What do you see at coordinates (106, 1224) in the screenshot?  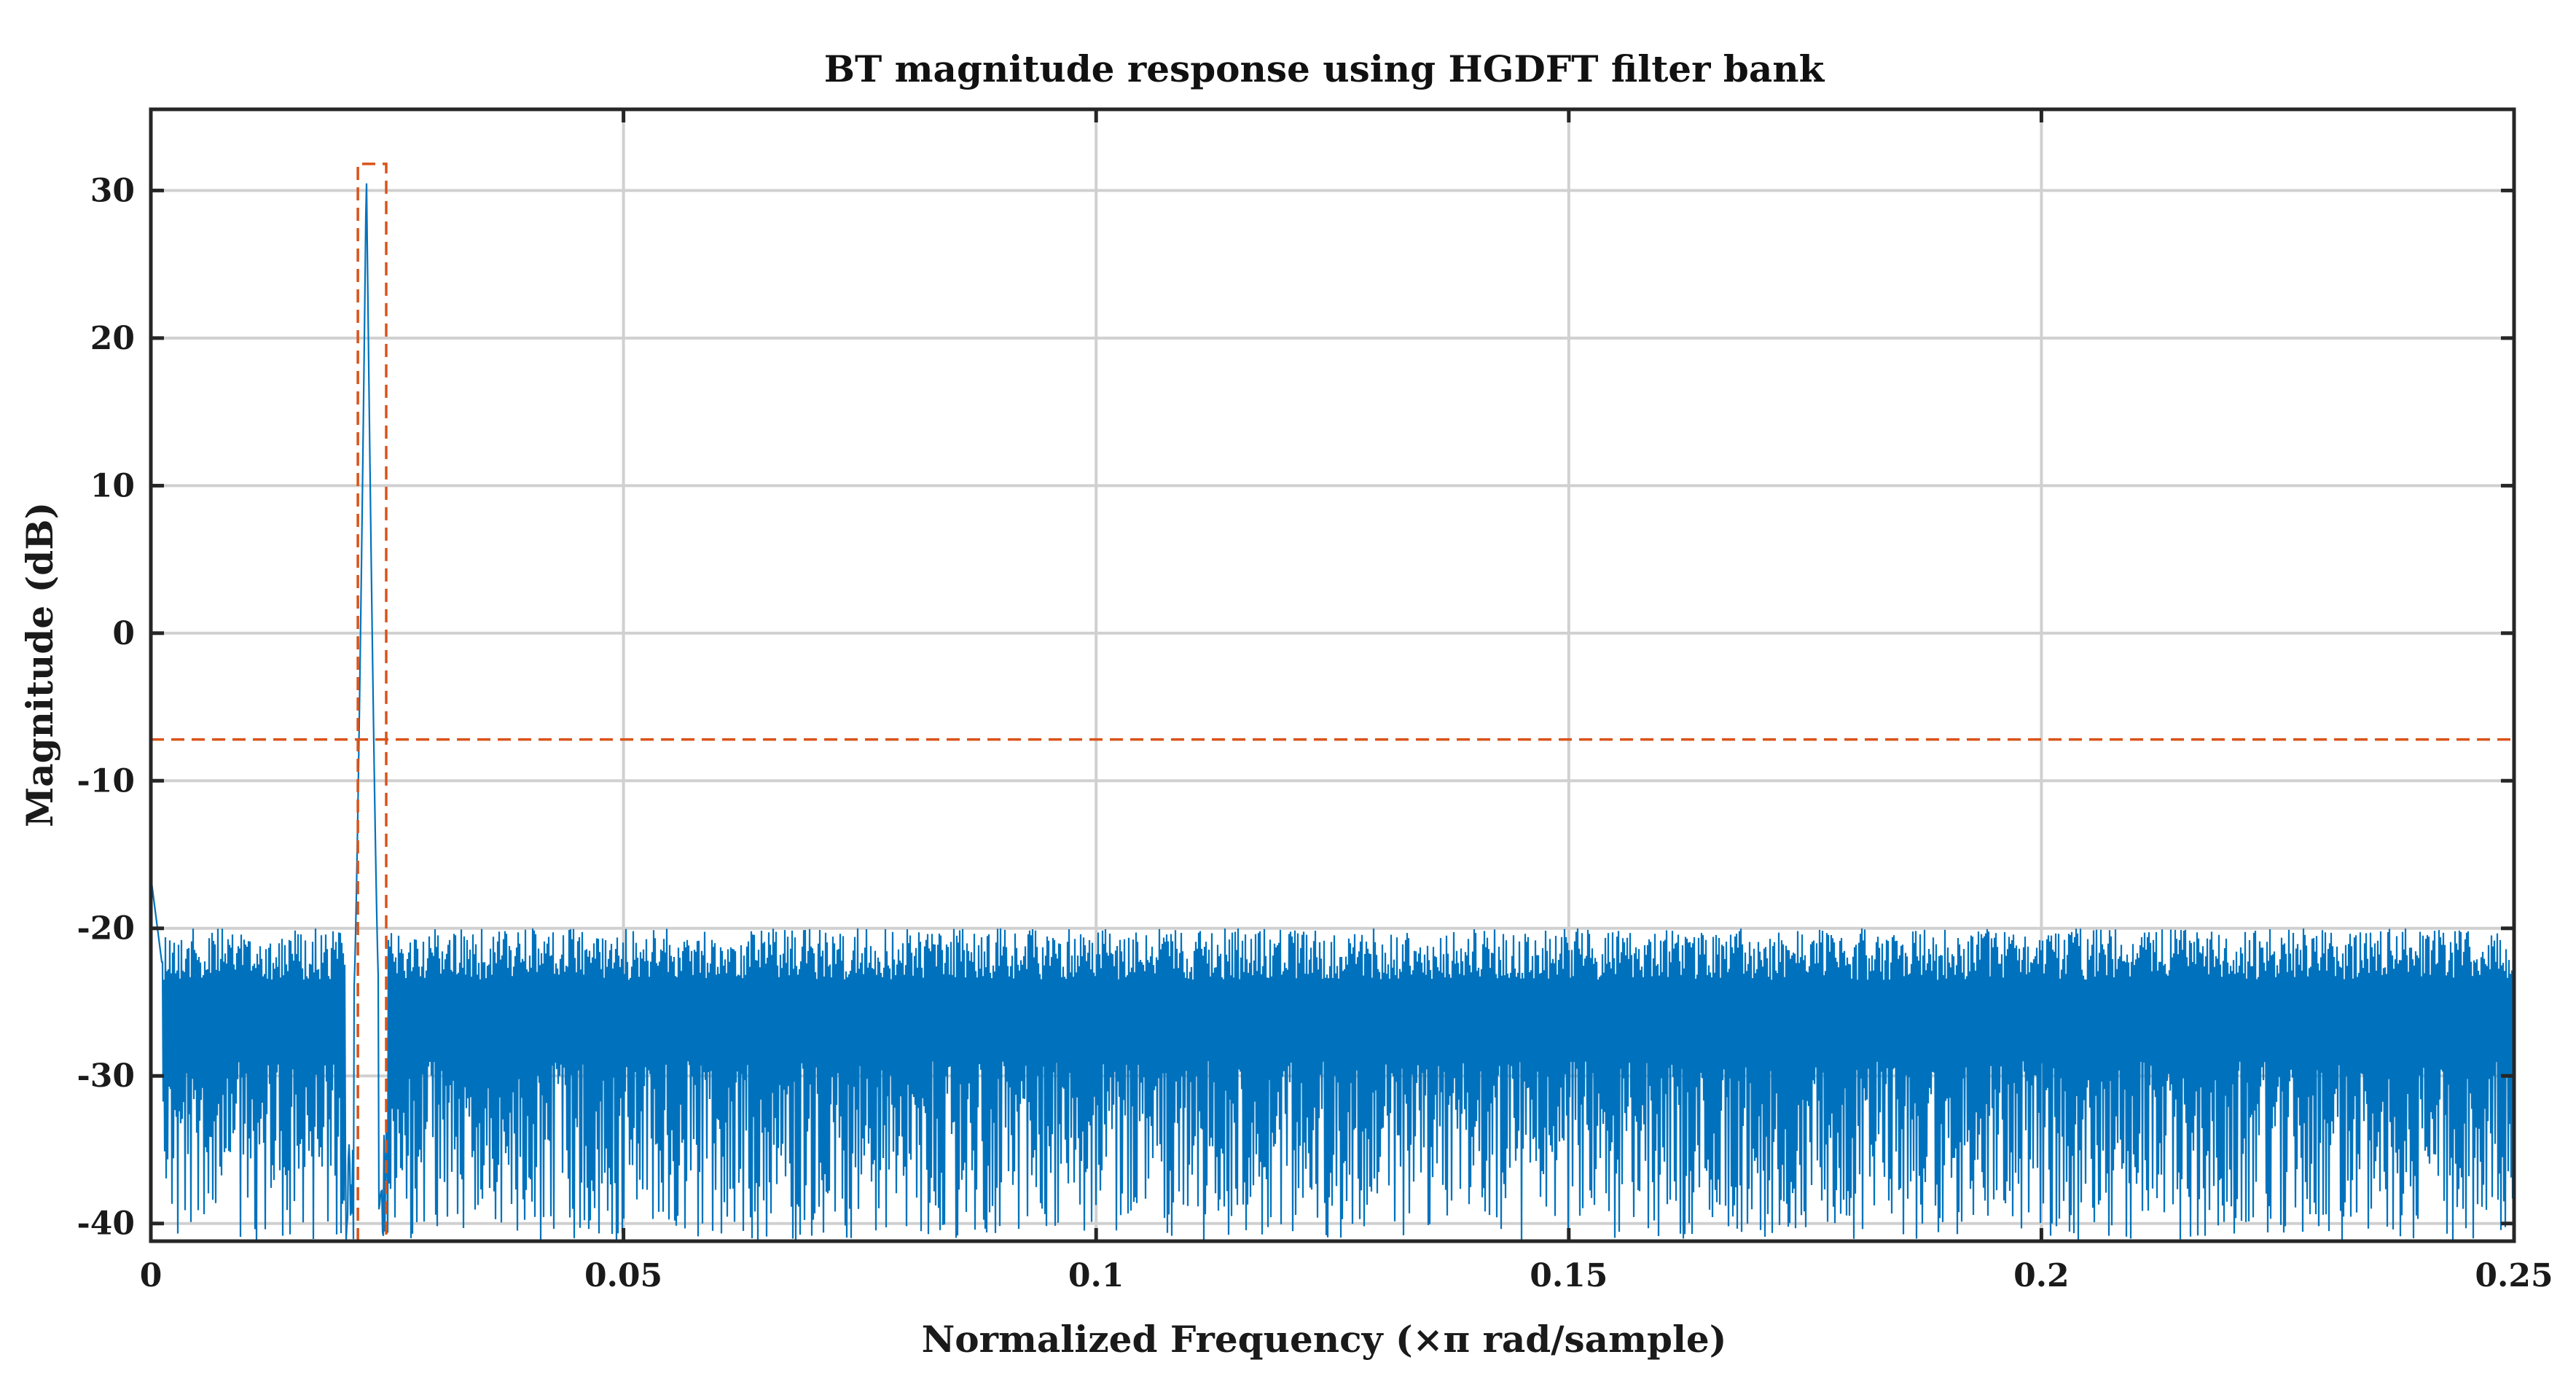 I see `y-tick-label: -40` at bounding box center [106, 1224].